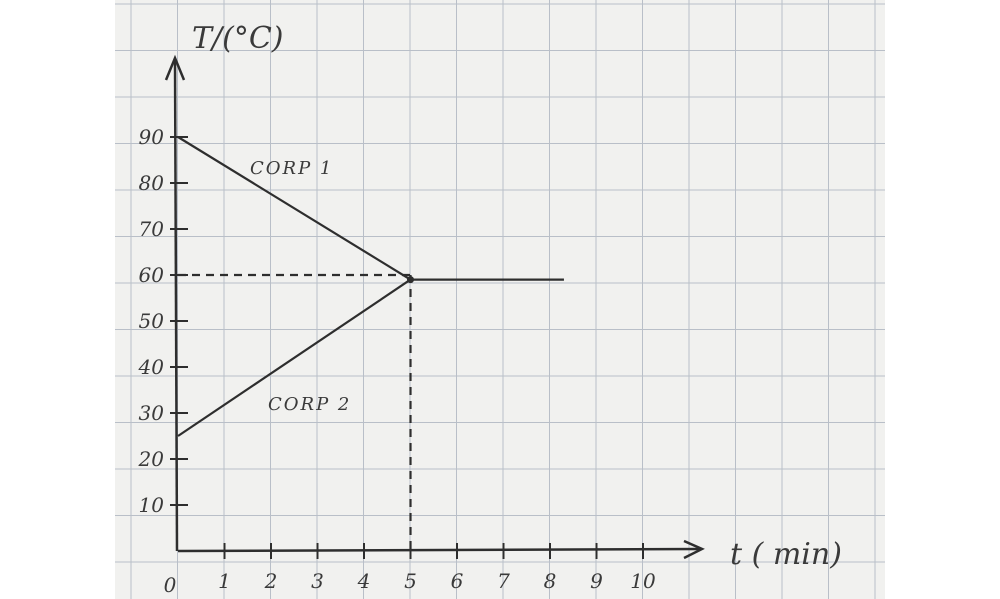 The height and width of the screenshot is (599, 1000). I want to click on intersection-point, so click(410, 280).